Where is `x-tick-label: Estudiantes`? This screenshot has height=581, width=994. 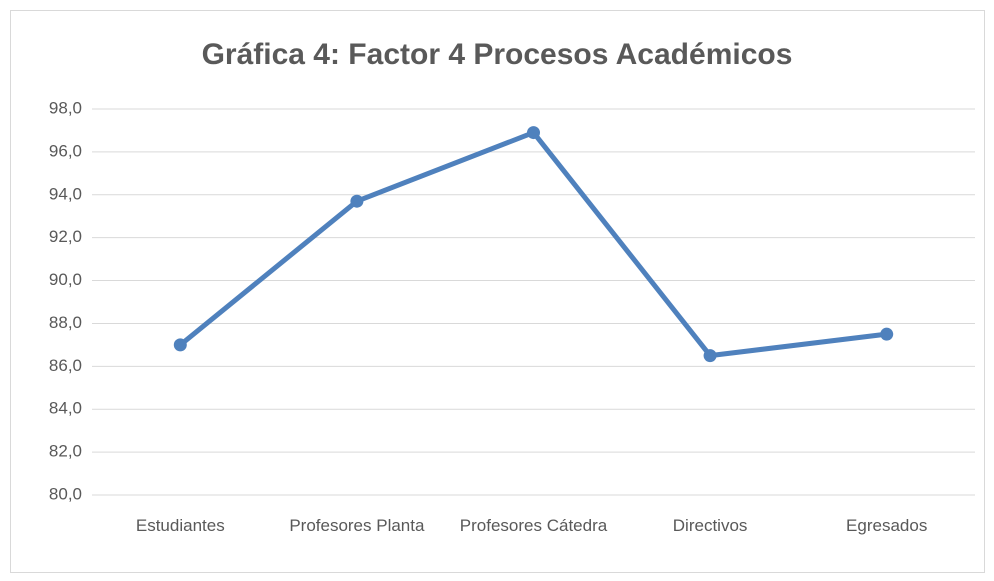 x-tick-label: Estudiantes is located at coordinates (180, 525).